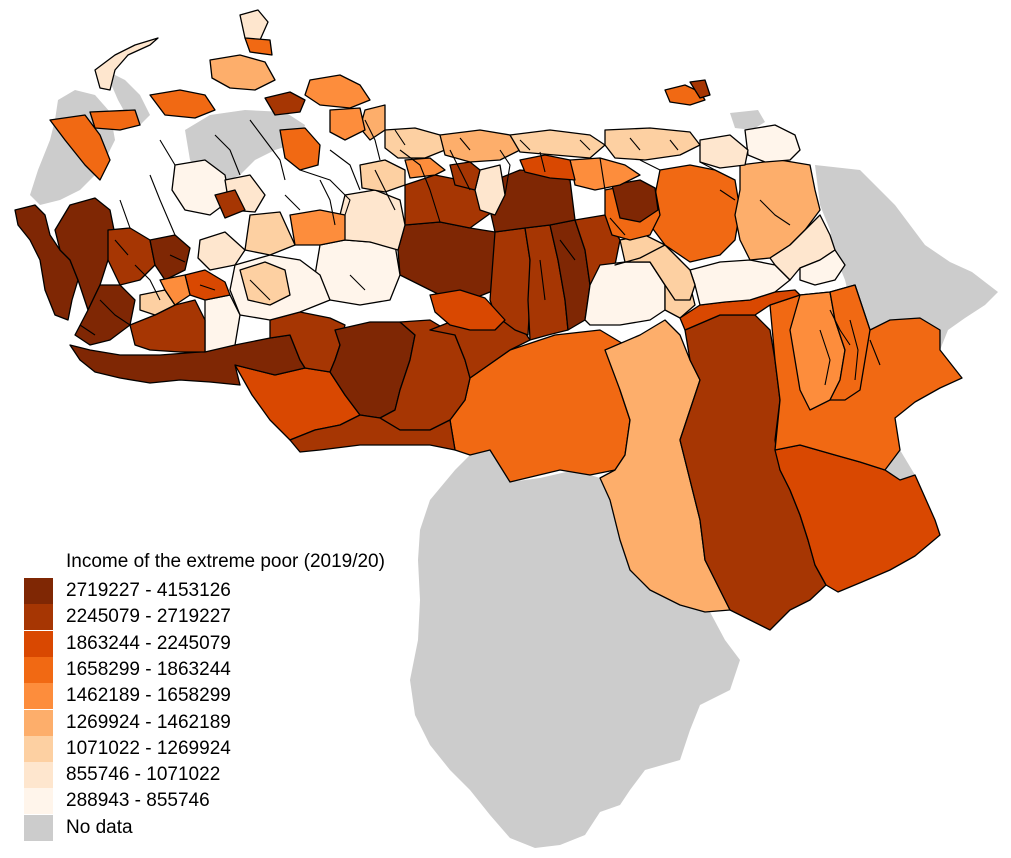  I want to click on legend-label: 1071022 - 1269924, so click(148, 748).